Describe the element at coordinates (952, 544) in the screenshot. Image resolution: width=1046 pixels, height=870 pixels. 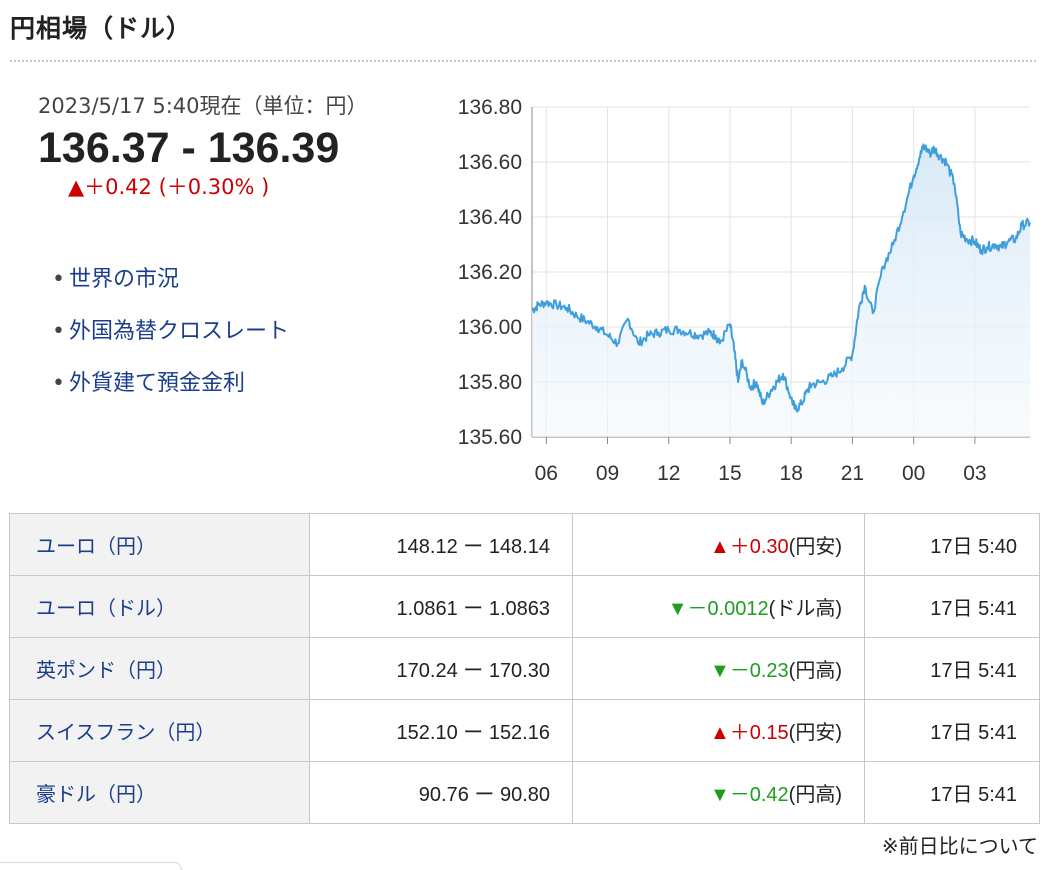
I see `update-time: 17日 5:40` at that location.